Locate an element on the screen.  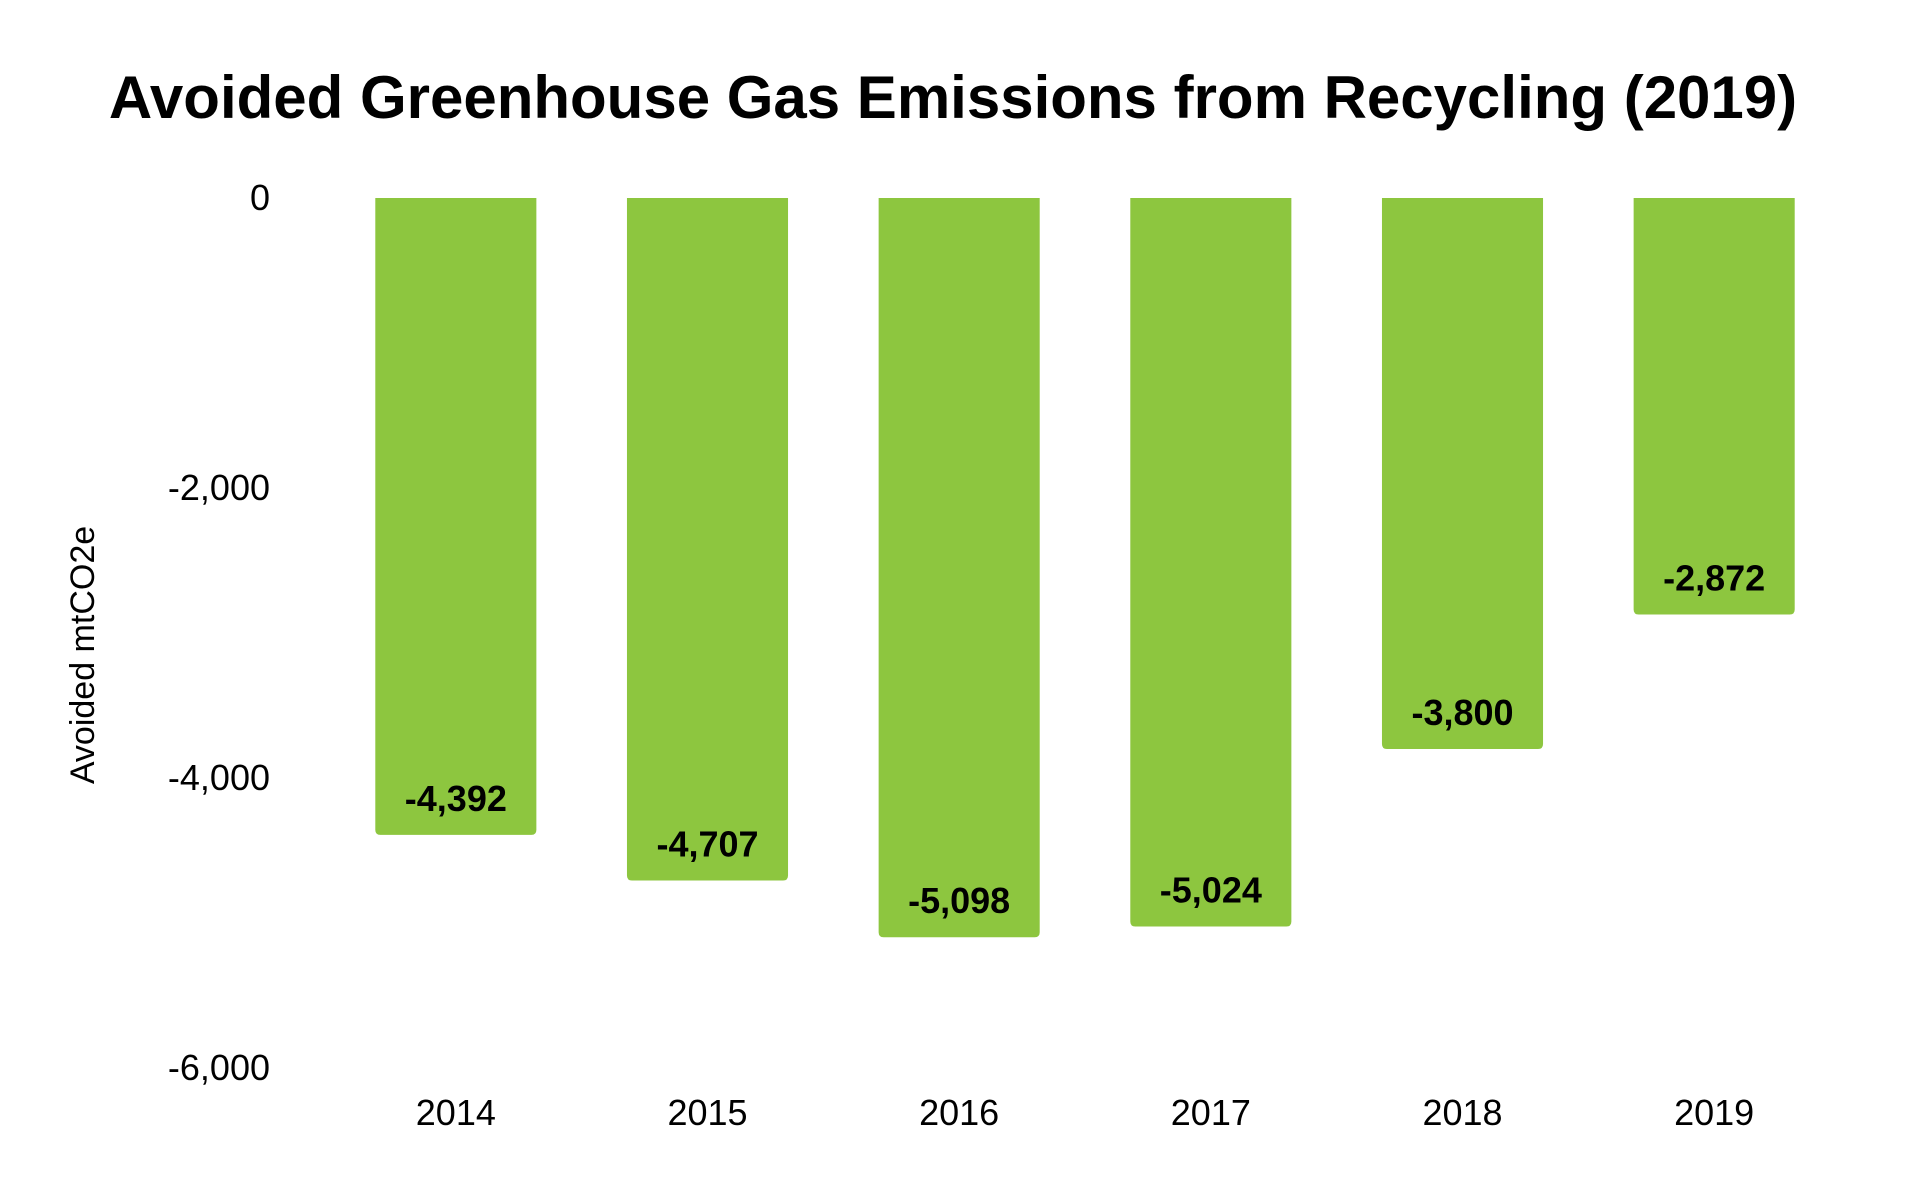
x-tick-label: 2016 is located at coordinates (959, 1112).